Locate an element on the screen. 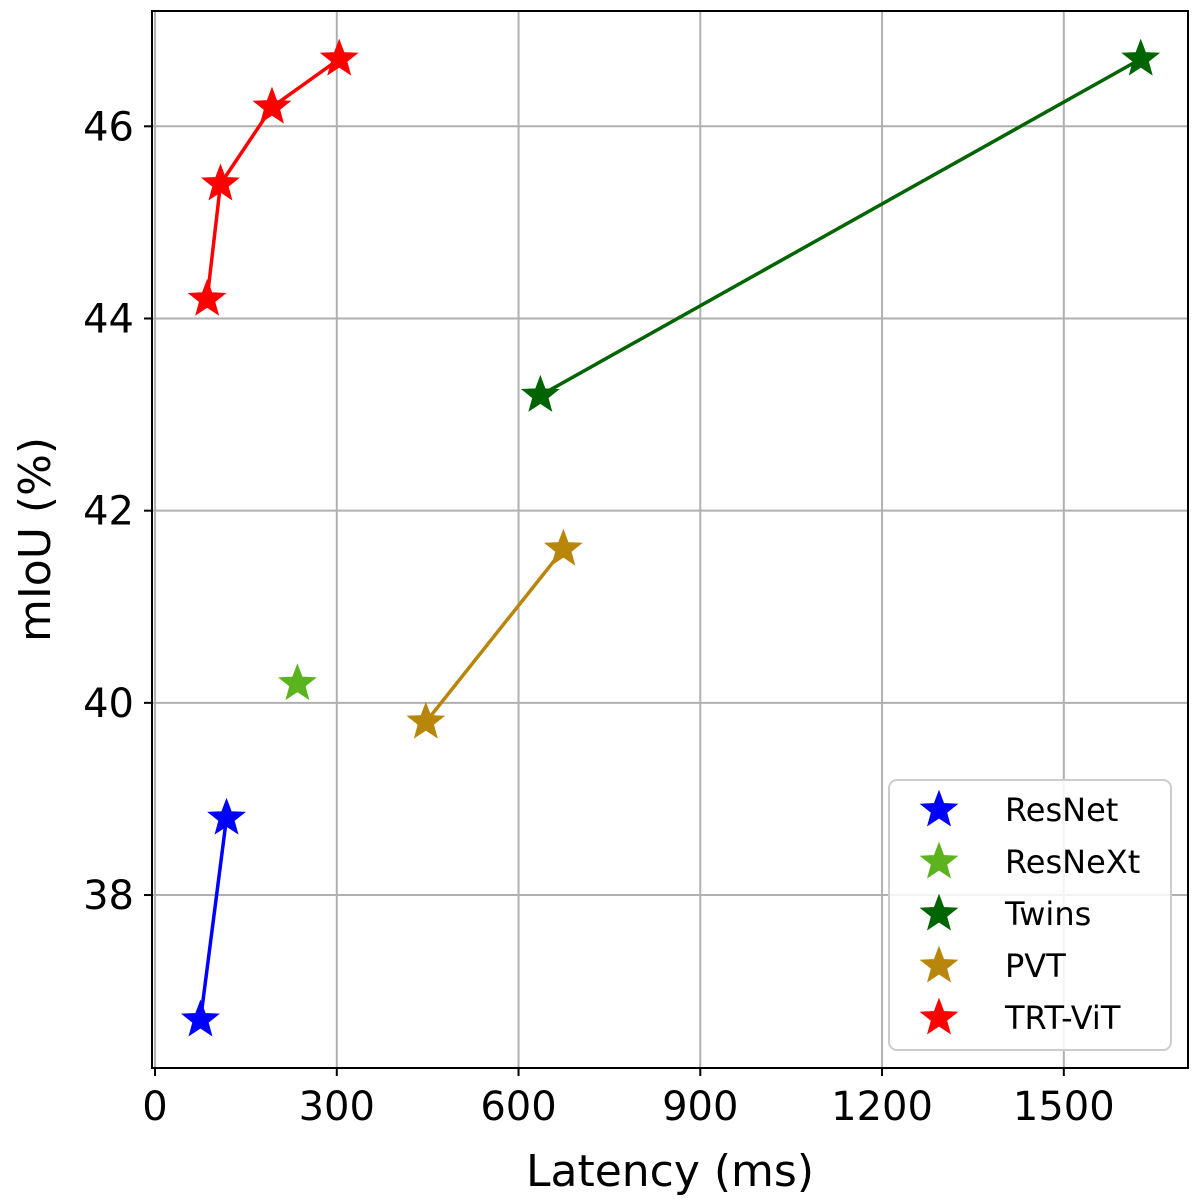  legend: ResNet ResNeXt Twins PVT TRT-ViT is located at coordinates (1030, 915).